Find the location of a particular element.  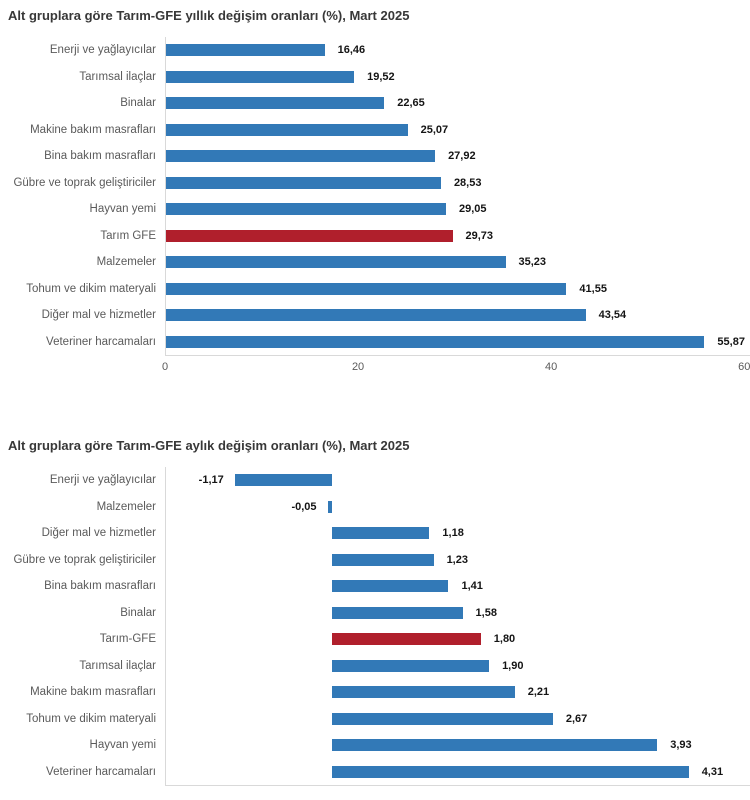

value-label: 3,93 is located at coordinates (681, 745).